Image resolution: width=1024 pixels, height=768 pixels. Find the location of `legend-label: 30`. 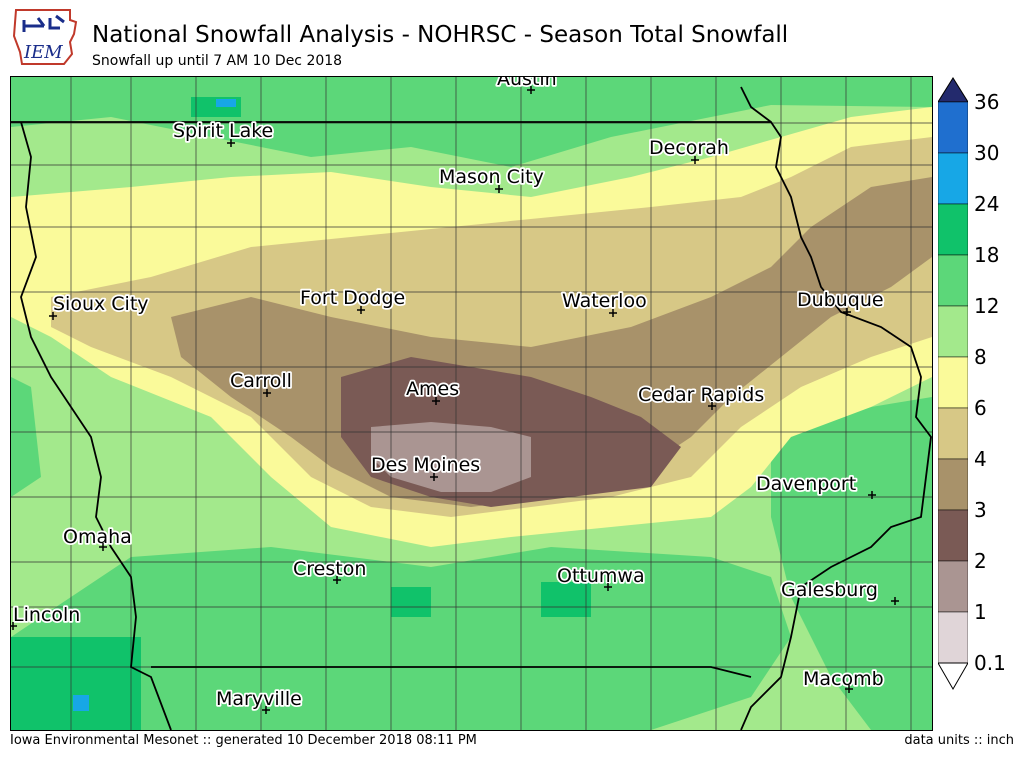

legend-label: 30 is located at coordinates (987, 153).